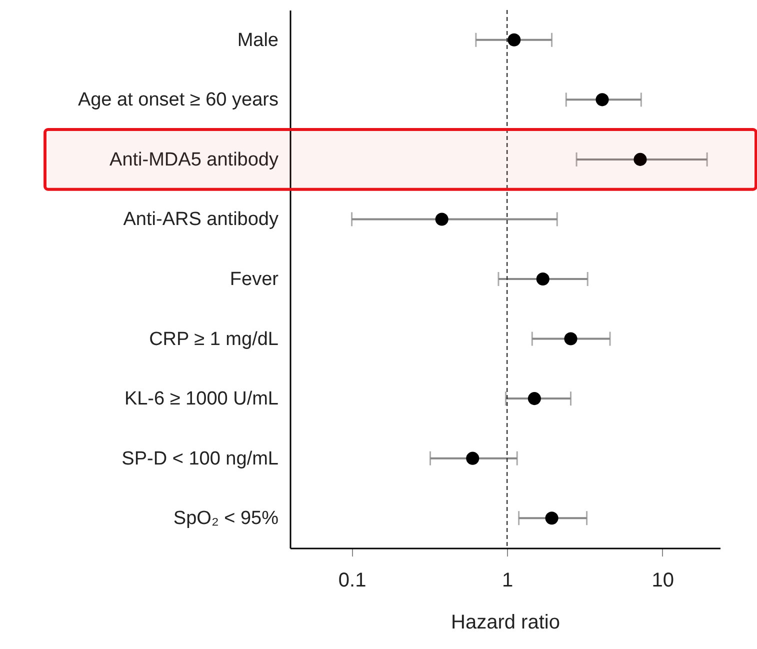 The image size is (757, 649). I want to click on x-tick-label: 1, so click(508, 581).